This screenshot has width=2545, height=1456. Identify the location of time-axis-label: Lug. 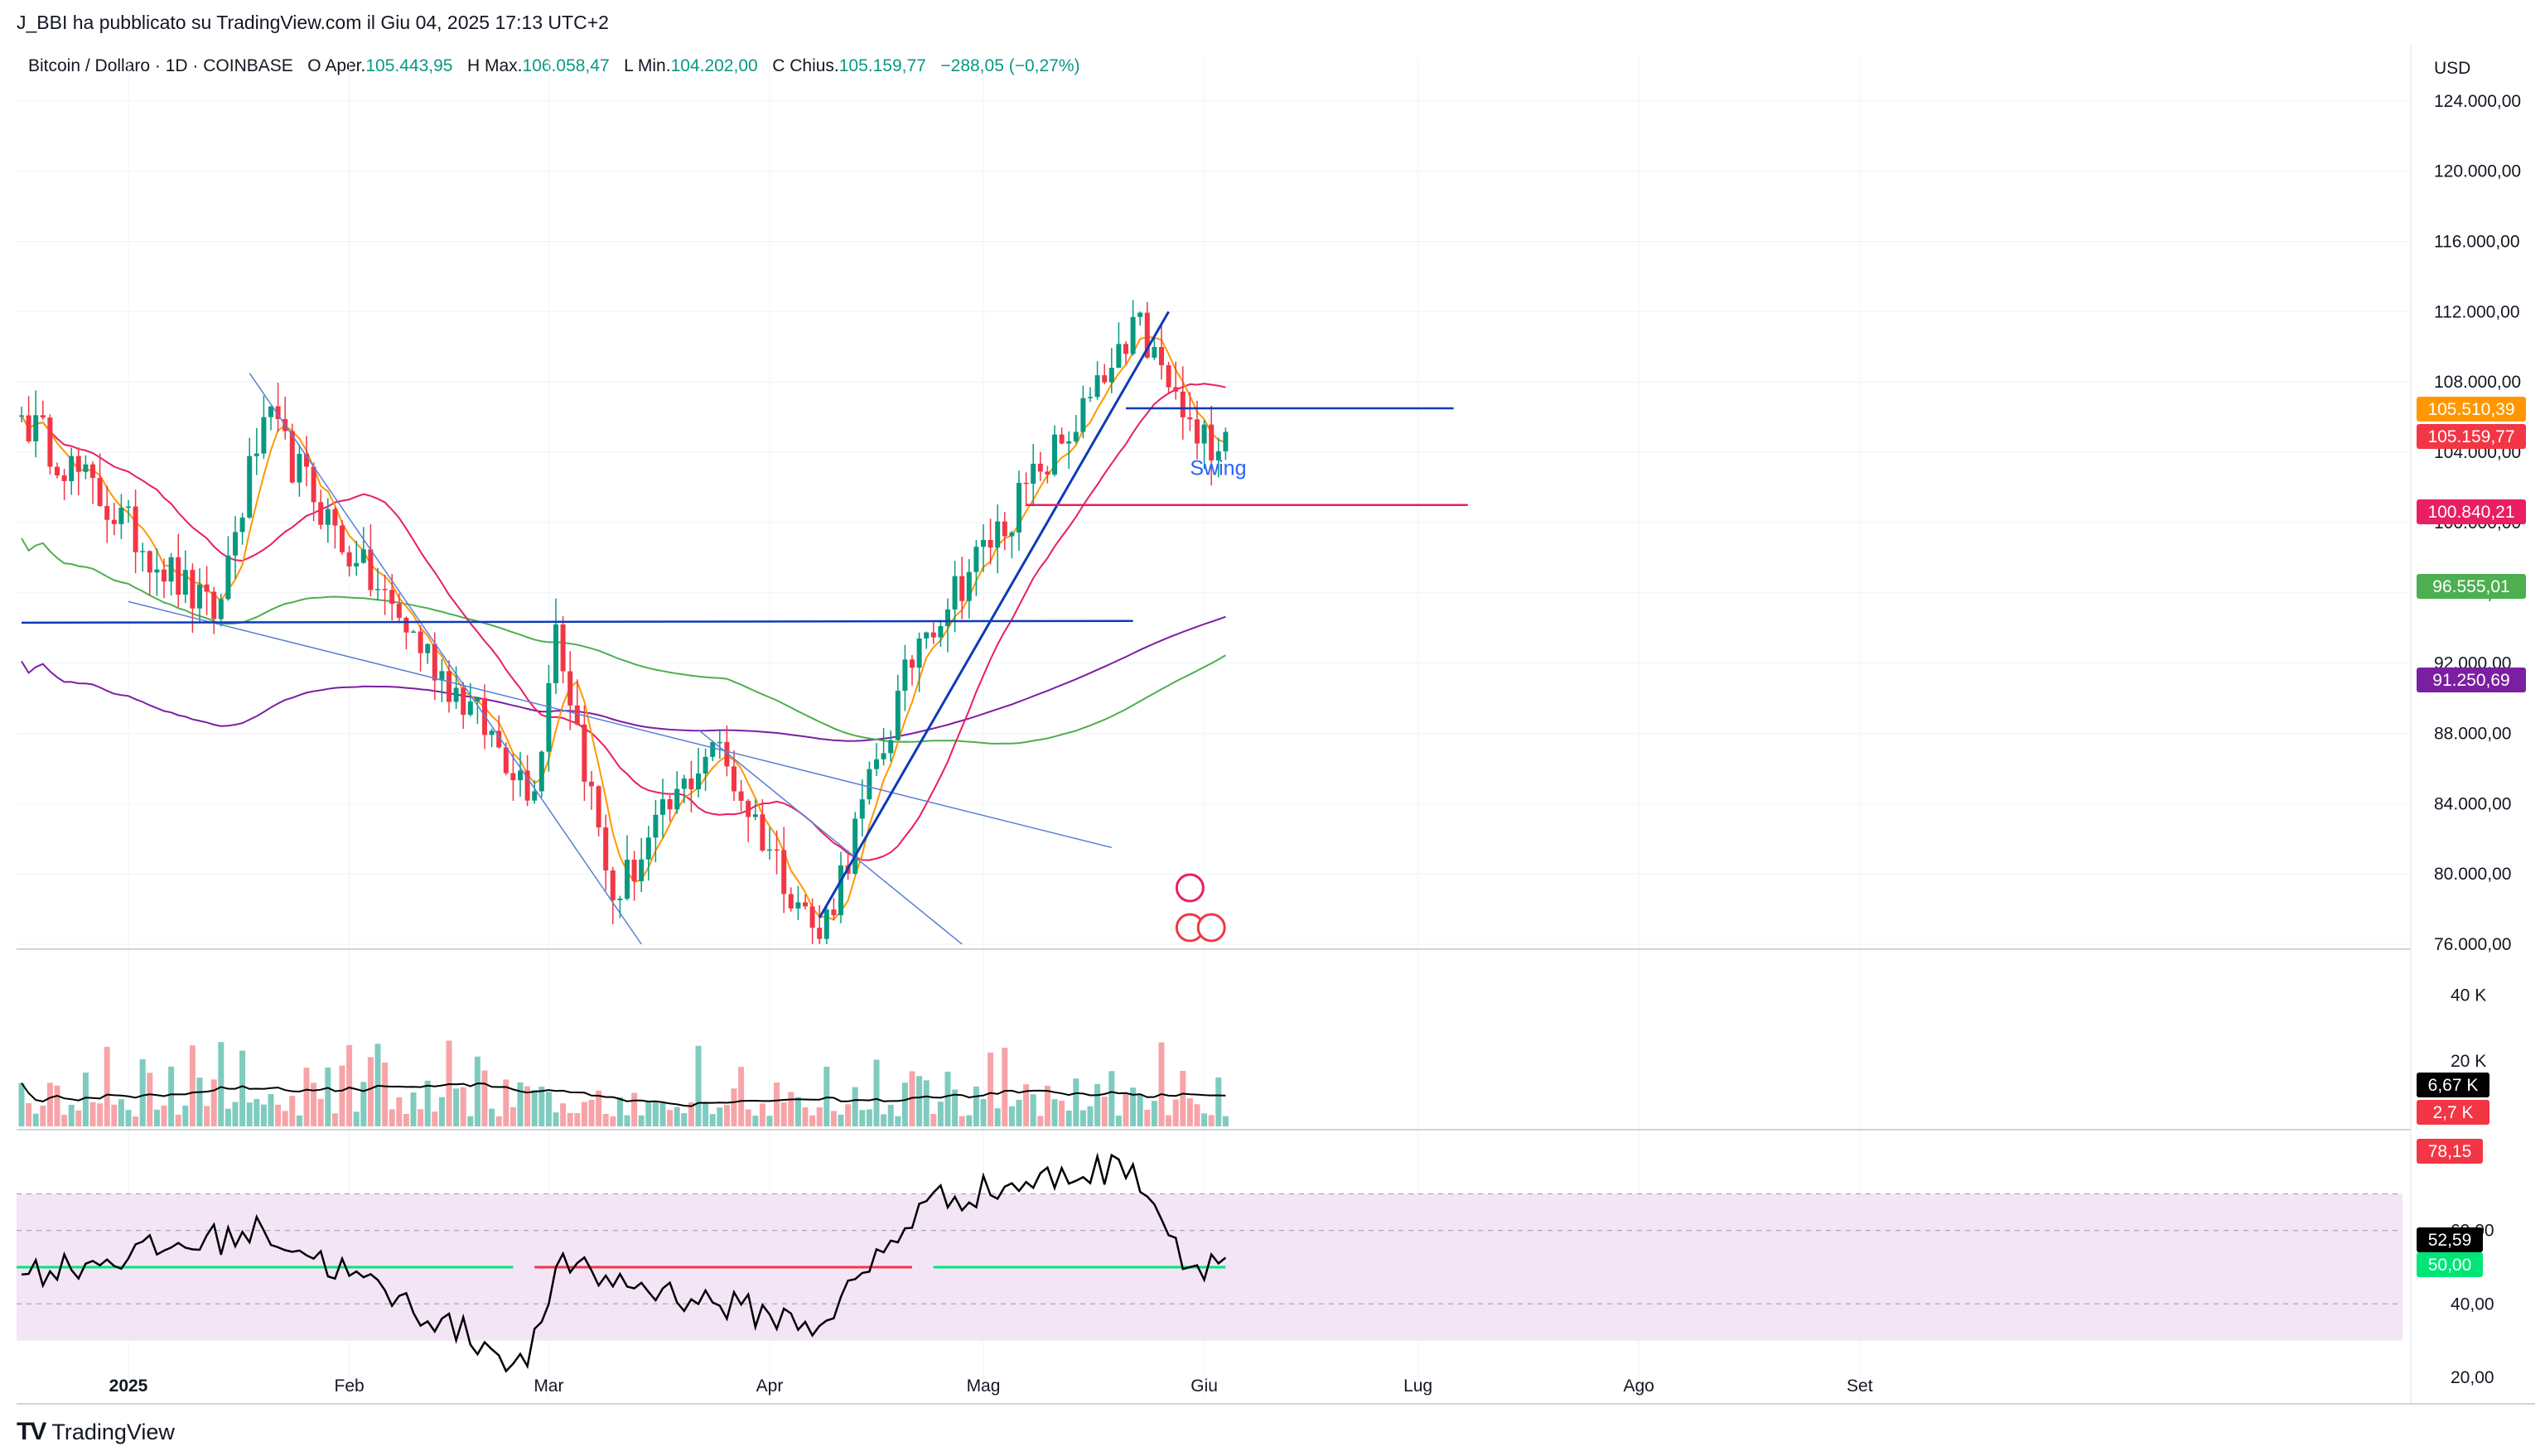
(1417, 1386).